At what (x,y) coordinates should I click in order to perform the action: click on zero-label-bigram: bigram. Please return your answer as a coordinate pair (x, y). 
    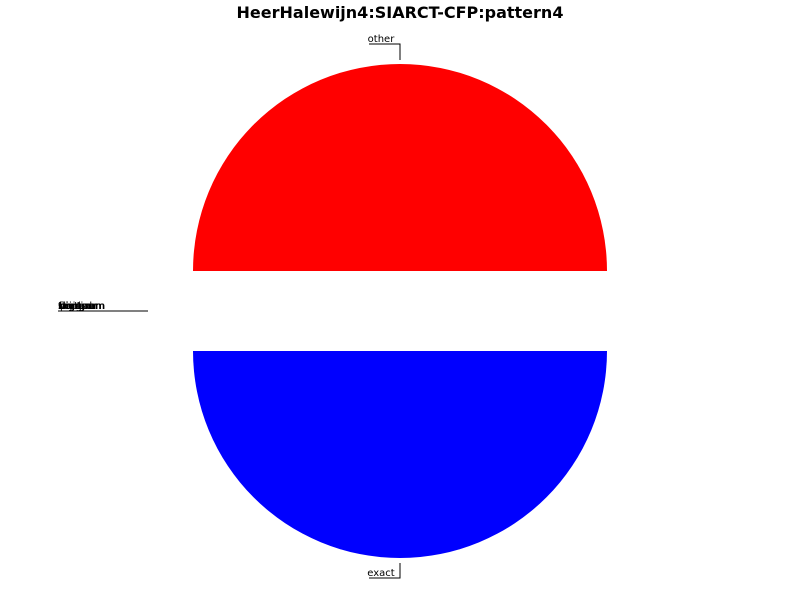
    Looking at the image, I should click on (76, 306).